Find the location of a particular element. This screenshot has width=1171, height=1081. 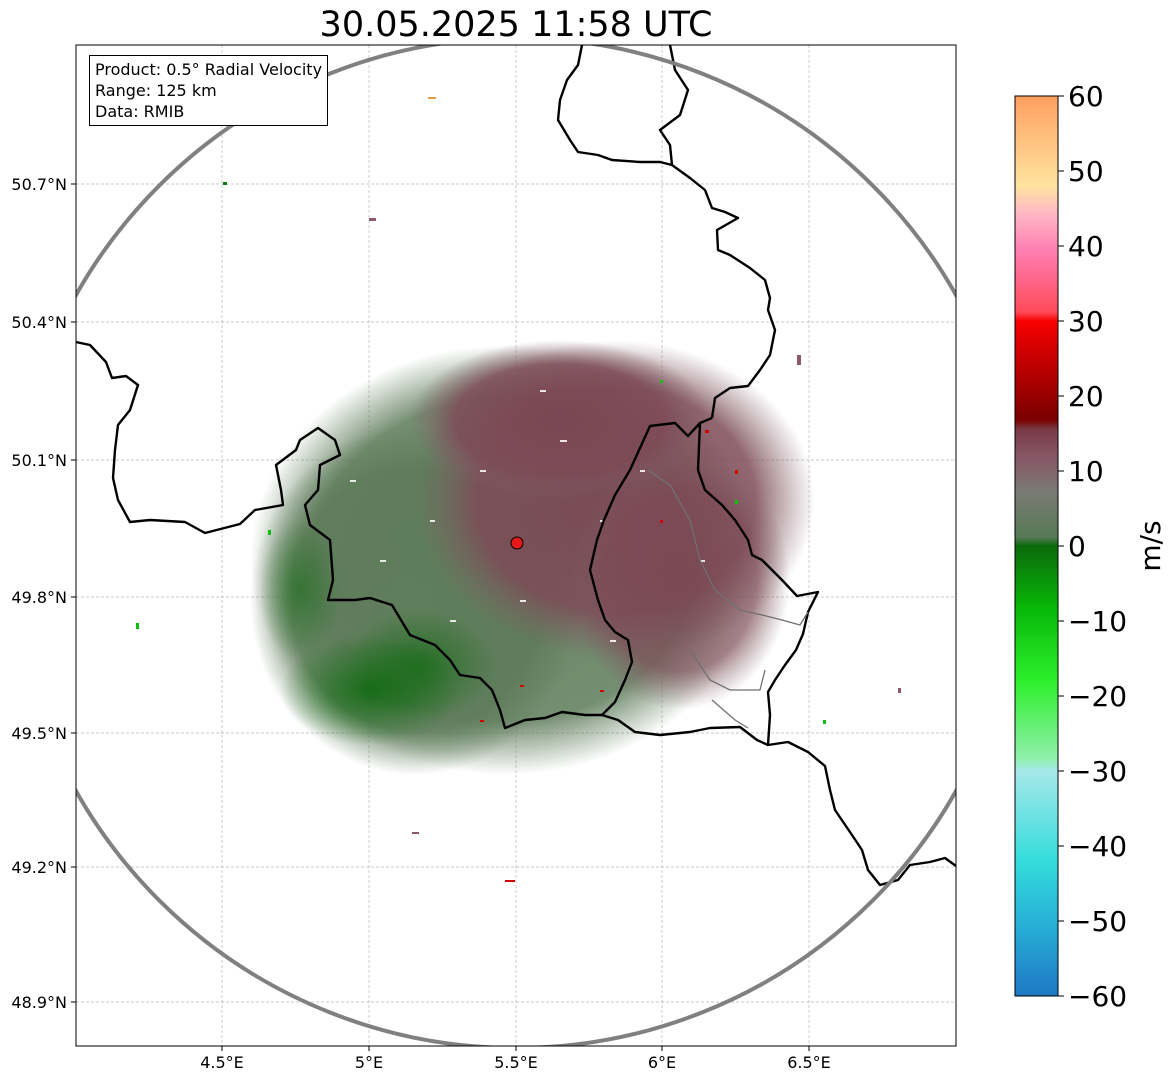

lat-tick-label: 48.9°N is located at coordinates (39, 1002).